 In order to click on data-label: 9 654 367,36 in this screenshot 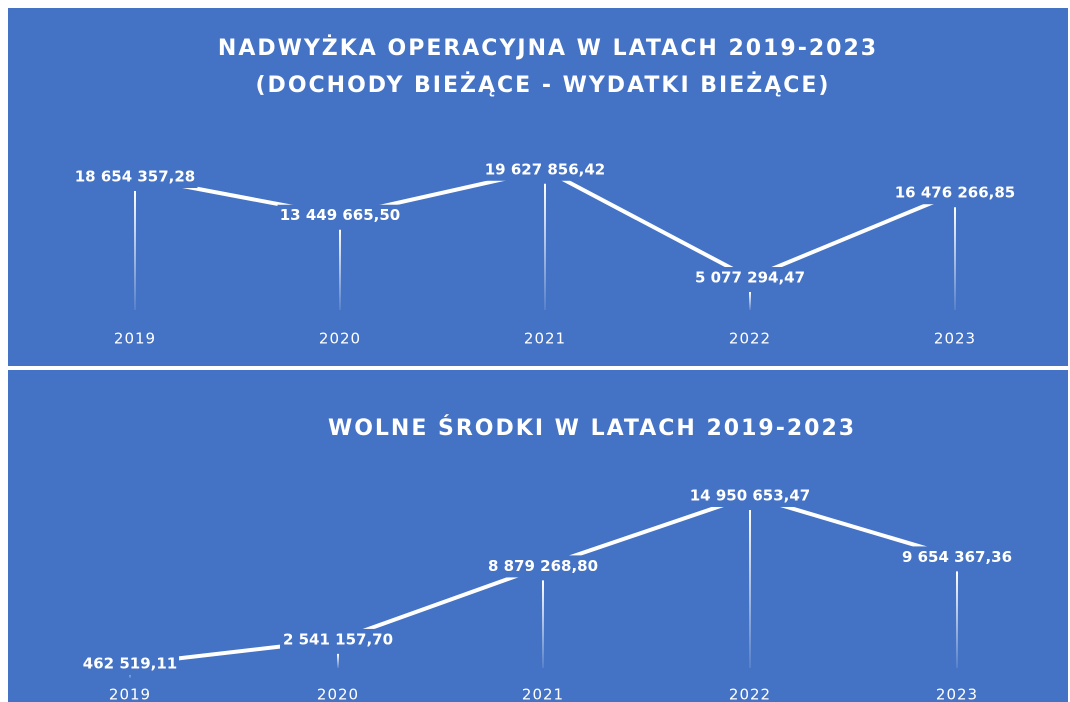, I will do `click(957, 557)`.